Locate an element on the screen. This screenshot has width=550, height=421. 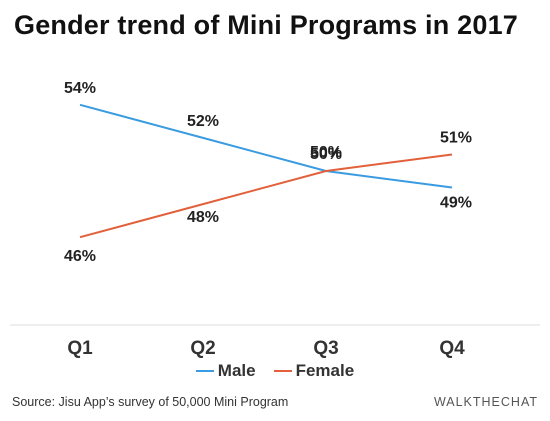
data-label-female-q1: 46% is located at coordinates (80, 256).